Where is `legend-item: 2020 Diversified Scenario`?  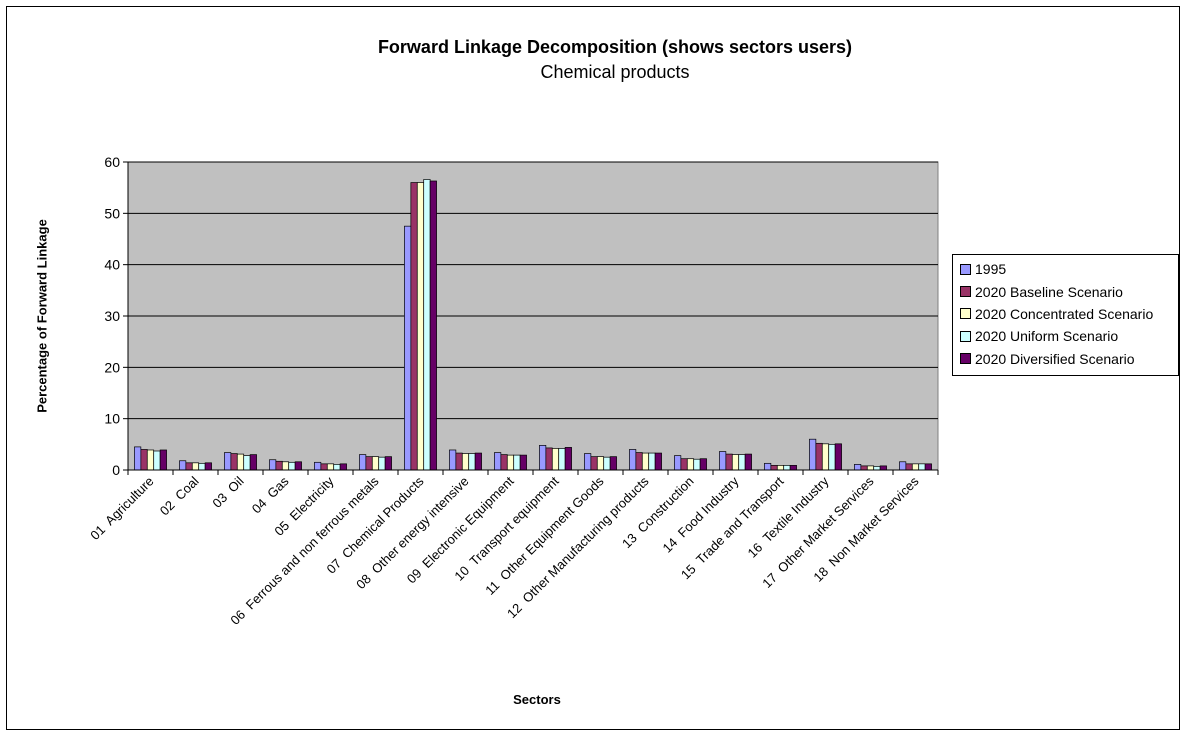
legend-item: 2020 Diversified Scenario is located at coordinates (1069, 359).